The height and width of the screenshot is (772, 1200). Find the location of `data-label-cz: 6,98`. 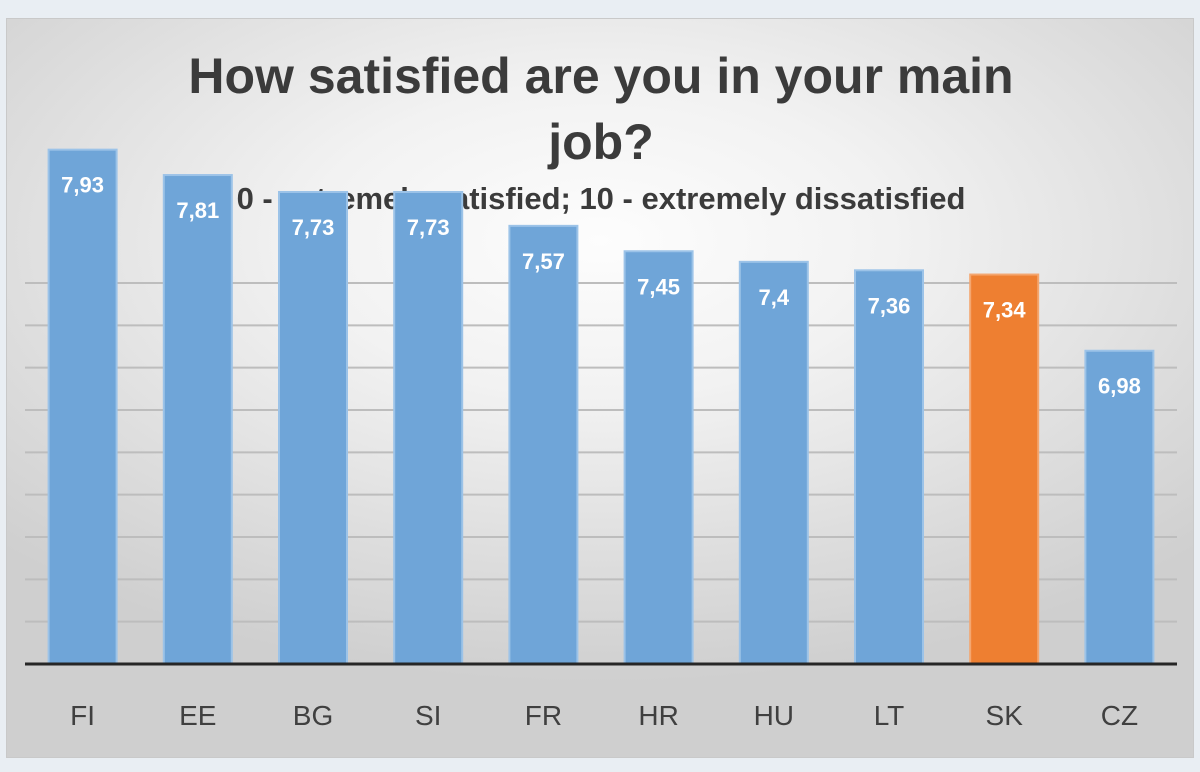

data-label-cz: 6,98 is located at coordinates (1119, 386).